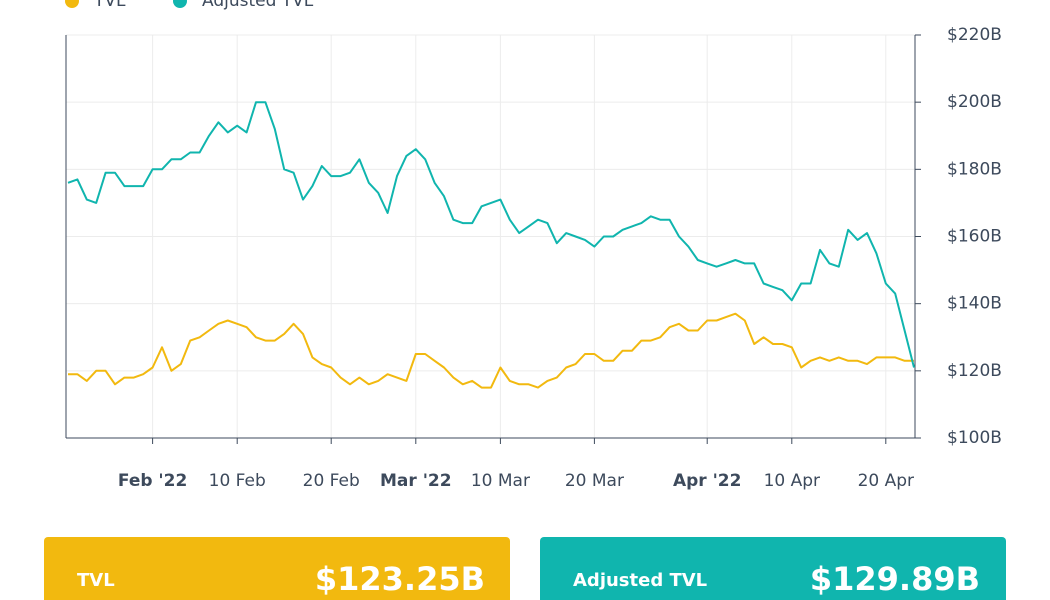 The image size is (1050, 600). I want to click on legend-label: TVL, so click(109, 5).